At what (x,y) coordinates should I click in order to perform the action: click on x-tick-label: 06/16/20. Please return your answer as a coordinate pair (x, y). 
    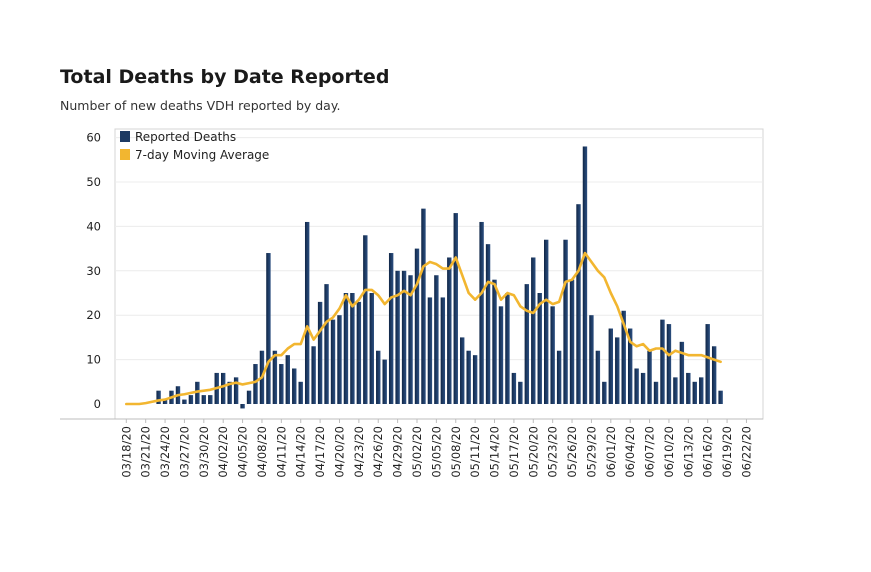
    Looking at the image, I should click on (708, 452).